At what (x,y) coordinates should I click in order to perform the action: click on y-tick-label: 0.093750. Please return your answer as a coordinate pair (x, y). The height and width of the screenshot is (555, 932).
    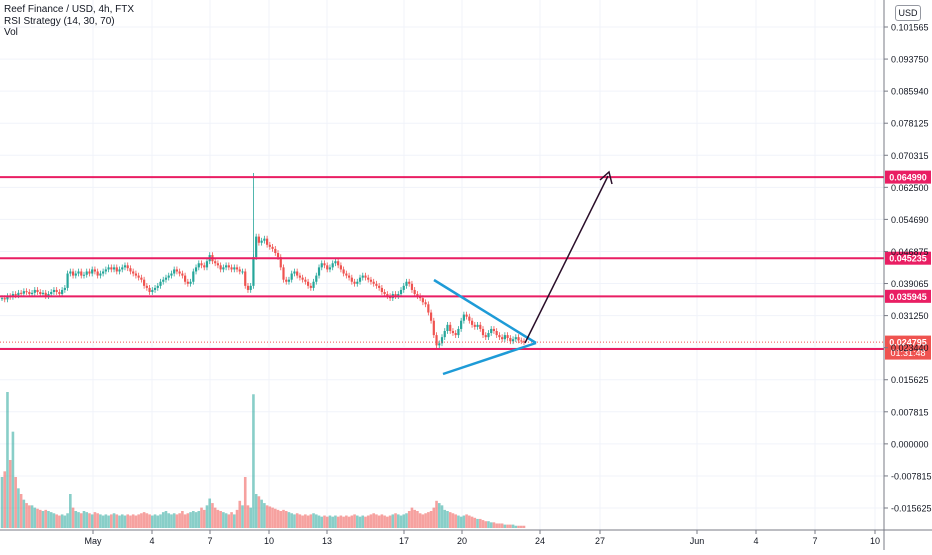
    Looking at the image, I should click on (910, 60).